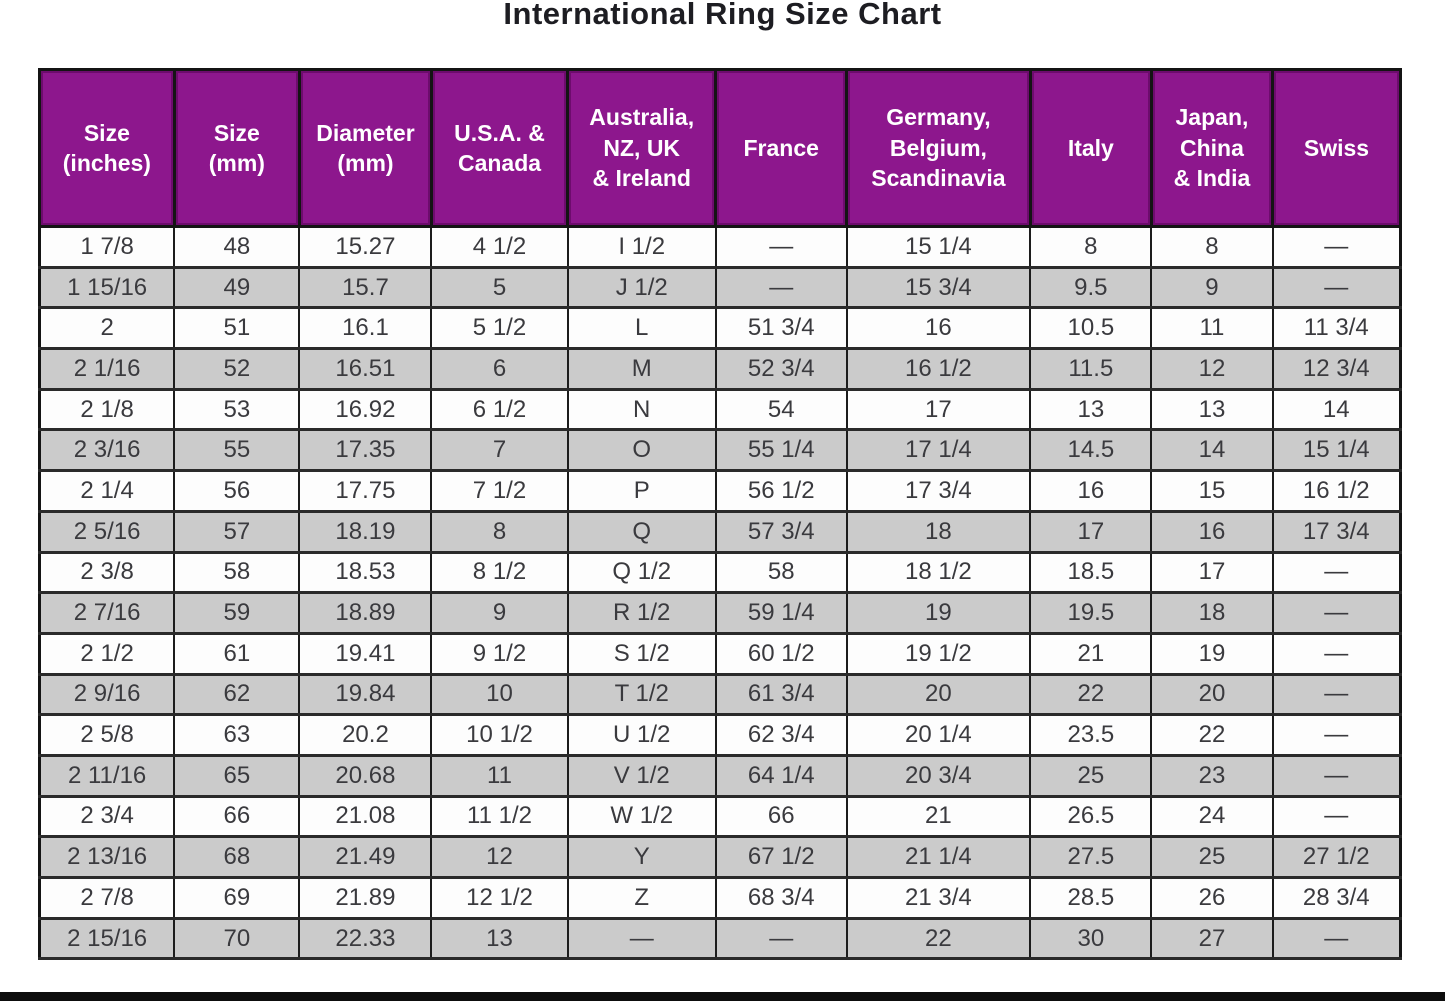 This screenshot has height=1001, width=1445. Describe the element at coordinates (1091, 938) in the screenshot. I see `table-cell: 30` at that location.